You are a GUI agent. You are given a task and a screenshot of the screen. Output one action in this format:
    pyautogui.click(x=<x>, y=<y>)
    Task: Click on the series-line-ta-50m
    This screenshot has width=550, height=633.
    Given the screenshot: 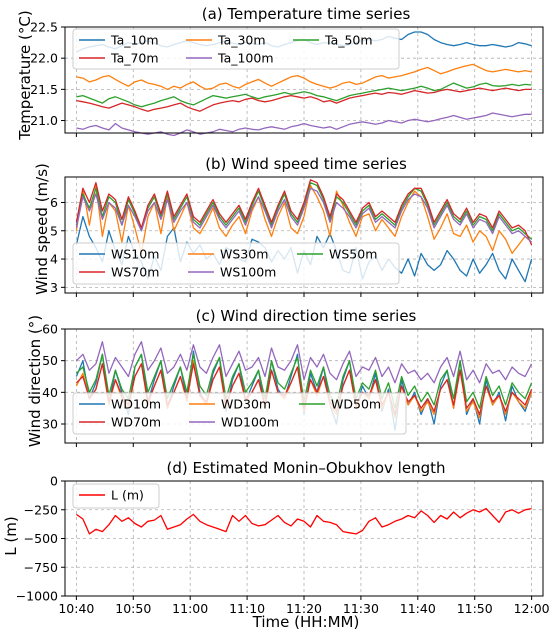 What is the action you would take?
    pyautogui.click(x=304, y=95)
    